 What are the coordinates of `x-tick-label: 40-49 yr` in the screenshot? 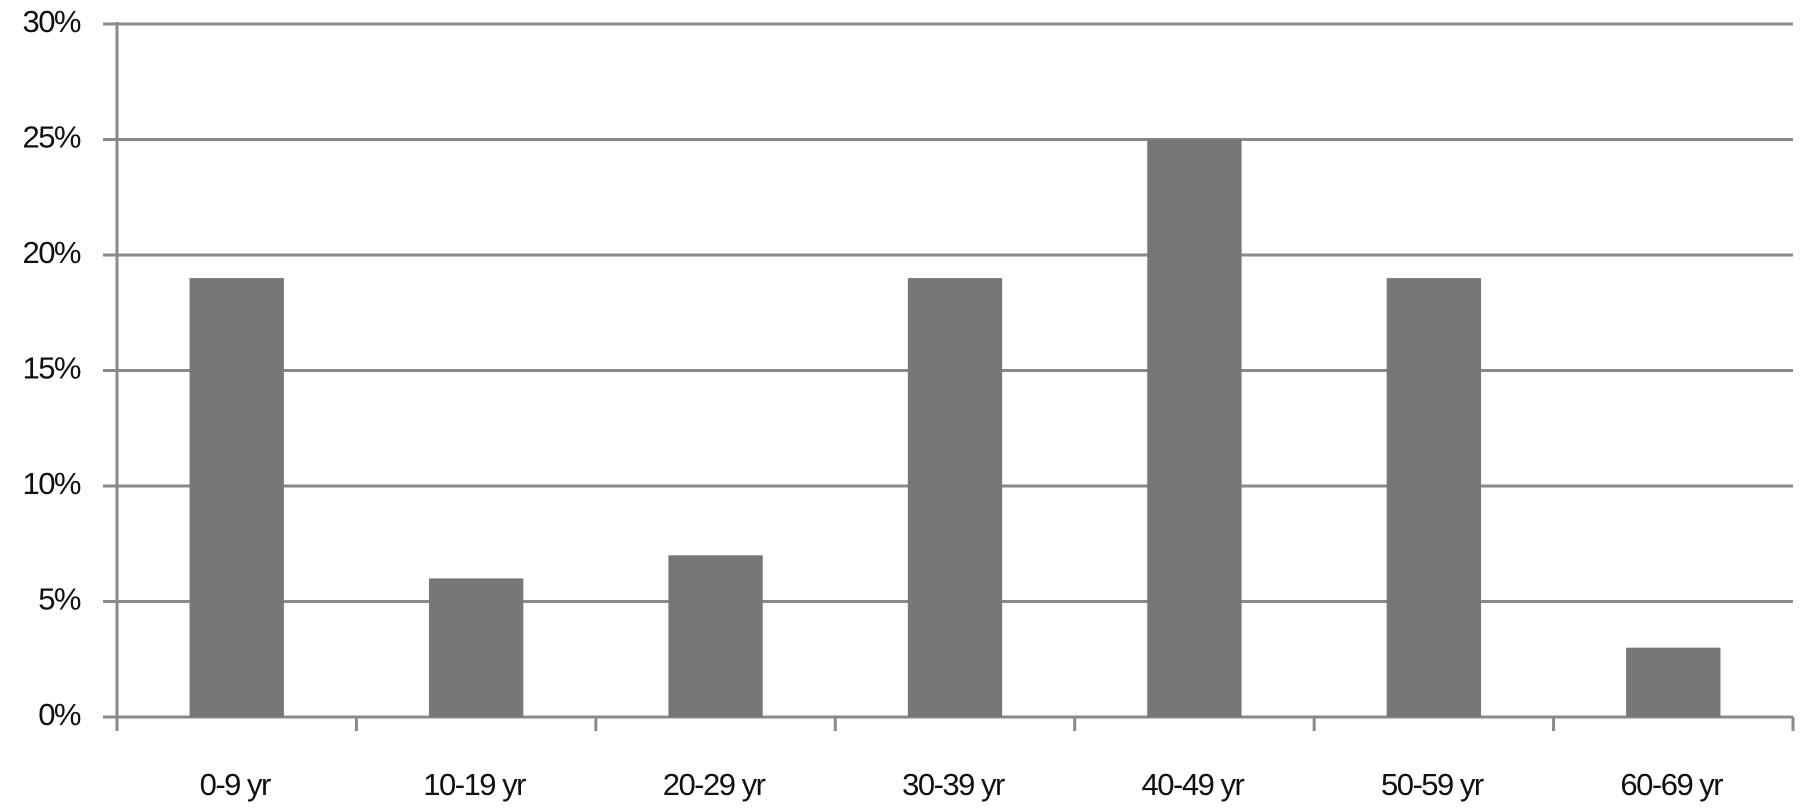 It's located at (1193, 784).